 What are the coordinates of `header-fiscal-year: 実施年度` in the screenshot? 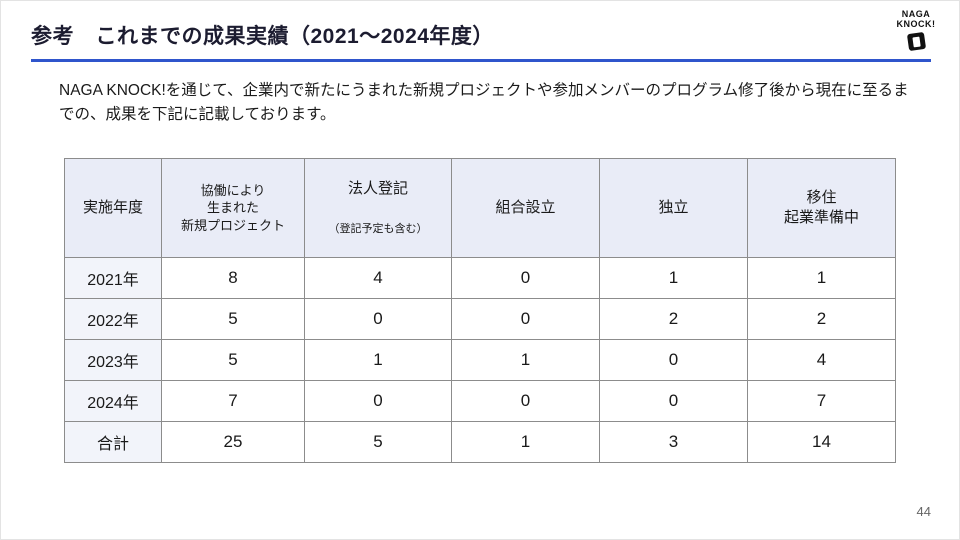 It's located at (113, 208).